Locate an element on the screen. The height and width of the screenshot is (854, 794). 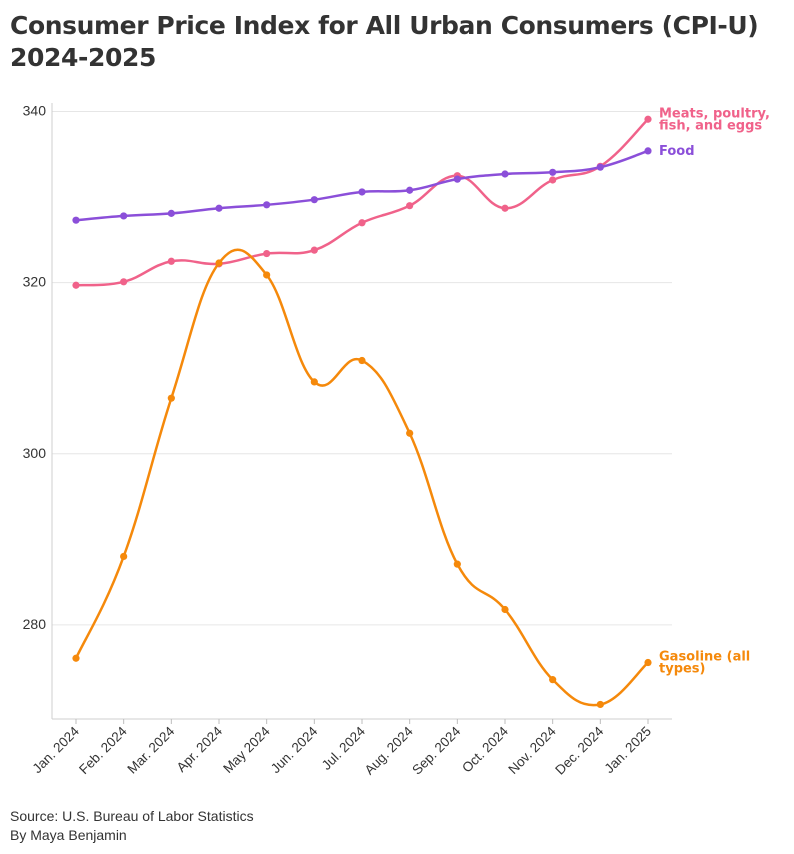
series-line-meats-poultry-fish-and-eggs is located at coordinates (362, 202).